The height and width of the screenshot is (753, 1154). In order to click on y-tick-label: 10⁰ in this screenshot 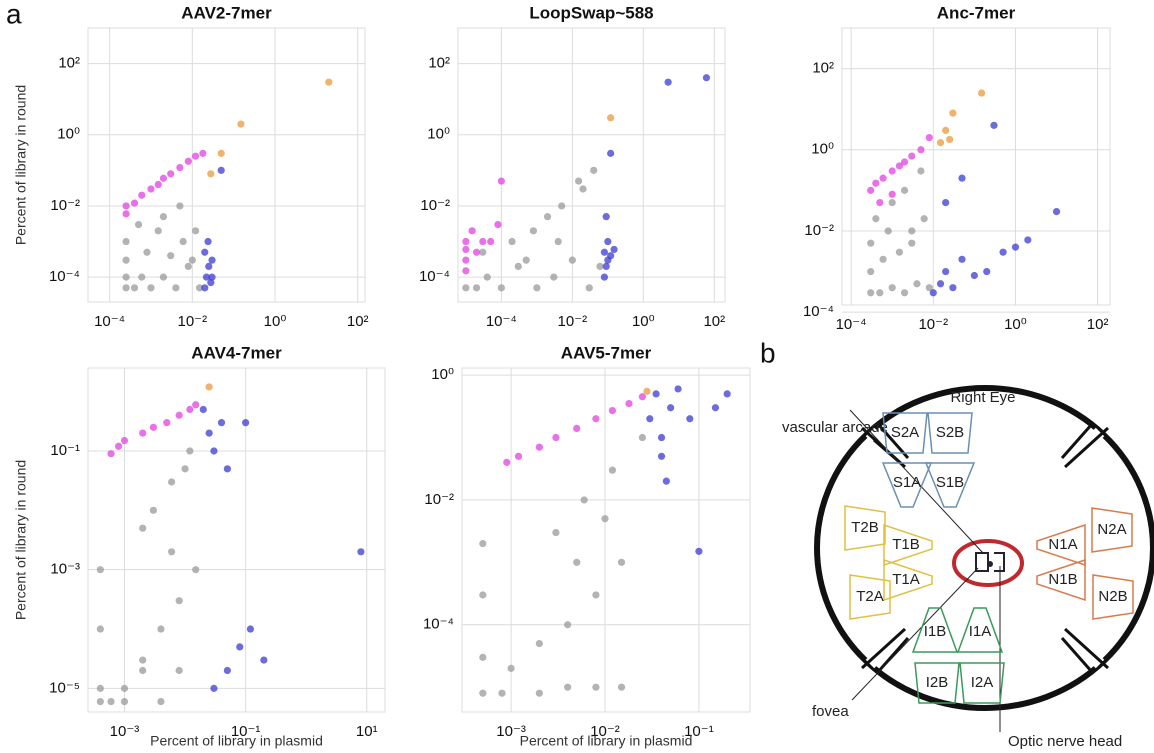, I will do `click(438, 134)`.